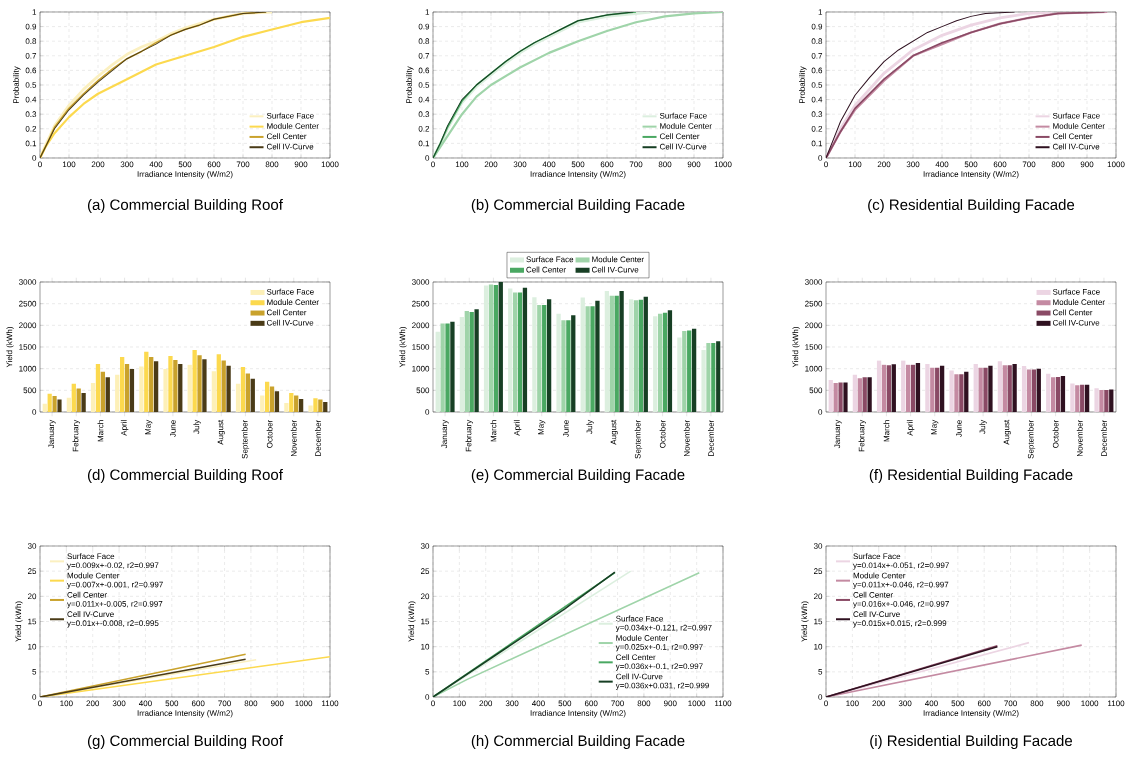 This screenshot has height=763, width=1129. I want to click on x-tick-label: 200, so click(98, 164).